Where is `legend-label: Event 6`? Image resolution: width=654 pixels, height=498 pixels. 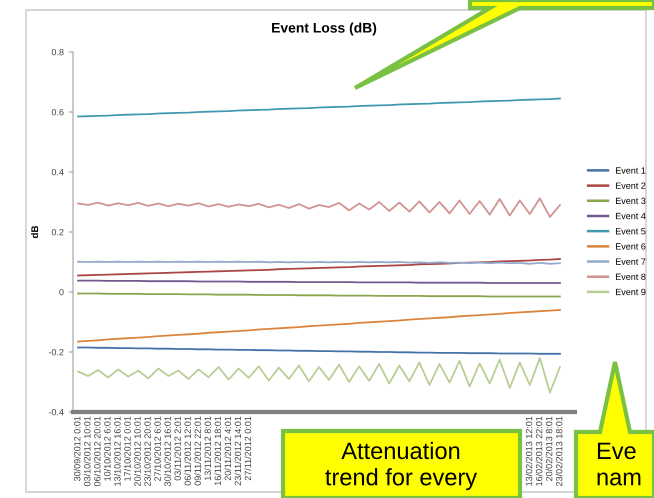
legend-label: Event 6 is located at coordinates (631, 246).